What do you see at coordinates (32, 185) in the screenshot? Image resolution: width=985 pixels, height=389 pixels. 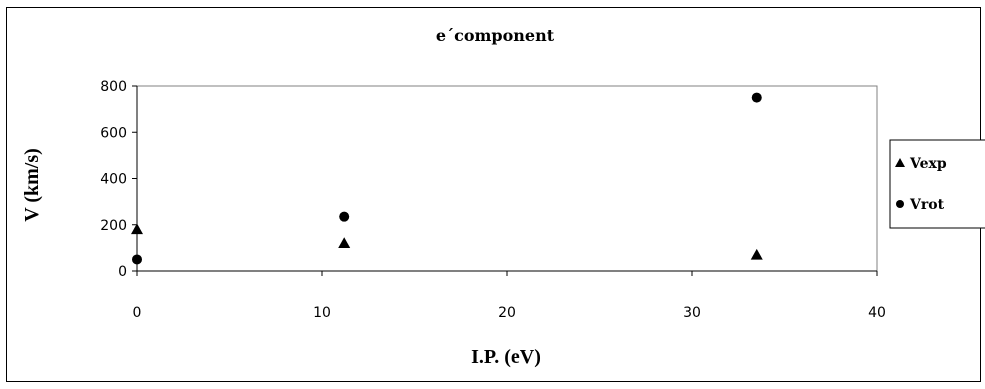 I see `y-axis-title: V (km/s)` at bounding box center [32, 185].